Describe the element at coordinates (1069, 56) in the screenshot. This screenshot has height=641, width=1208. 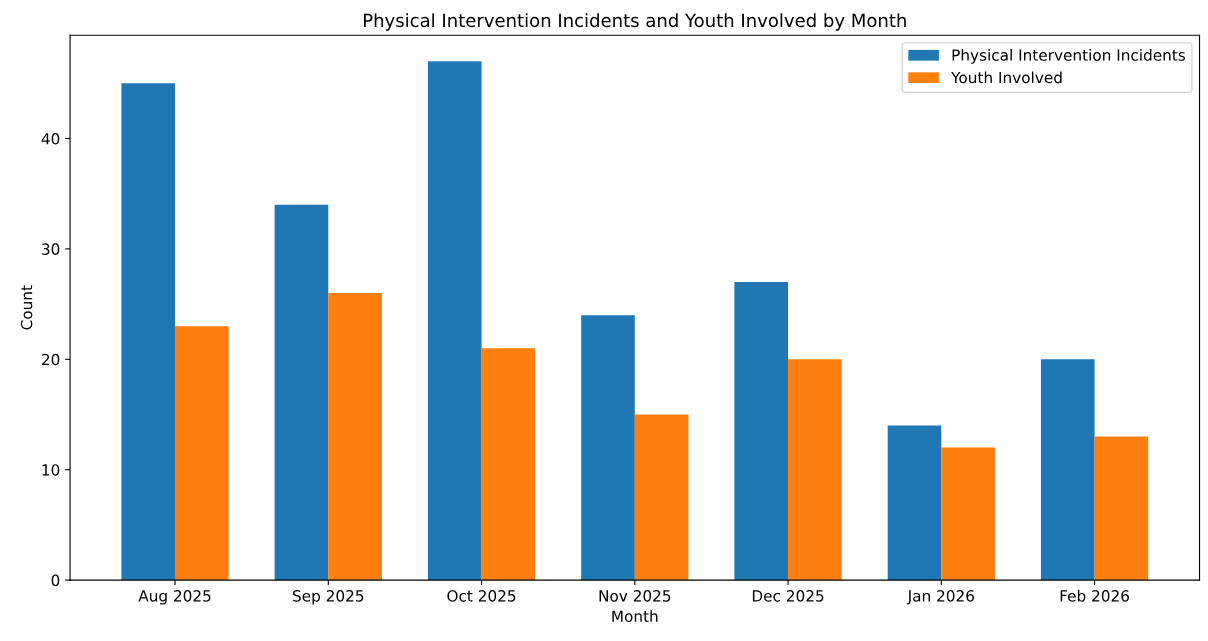
I see `legend-label: Physical Intervention Incidents` at that location.